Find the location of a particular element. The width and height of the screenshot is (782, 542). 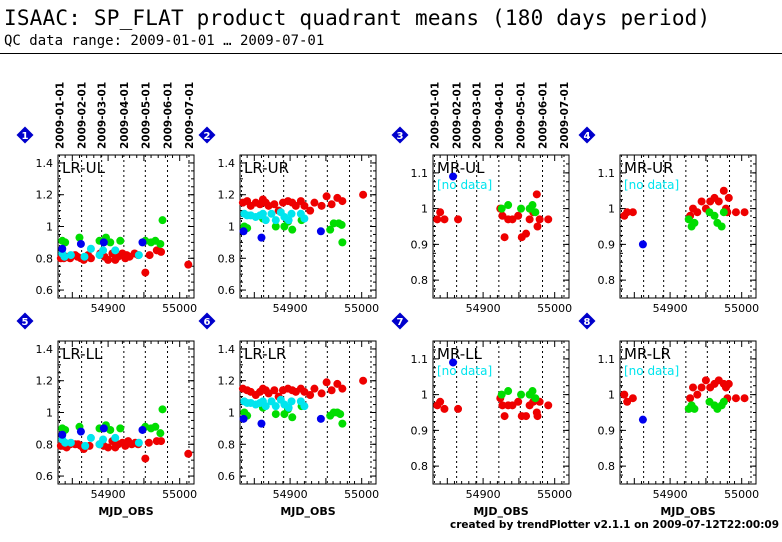

x-tick-label: 55000 is located at coordinates (361, 308).